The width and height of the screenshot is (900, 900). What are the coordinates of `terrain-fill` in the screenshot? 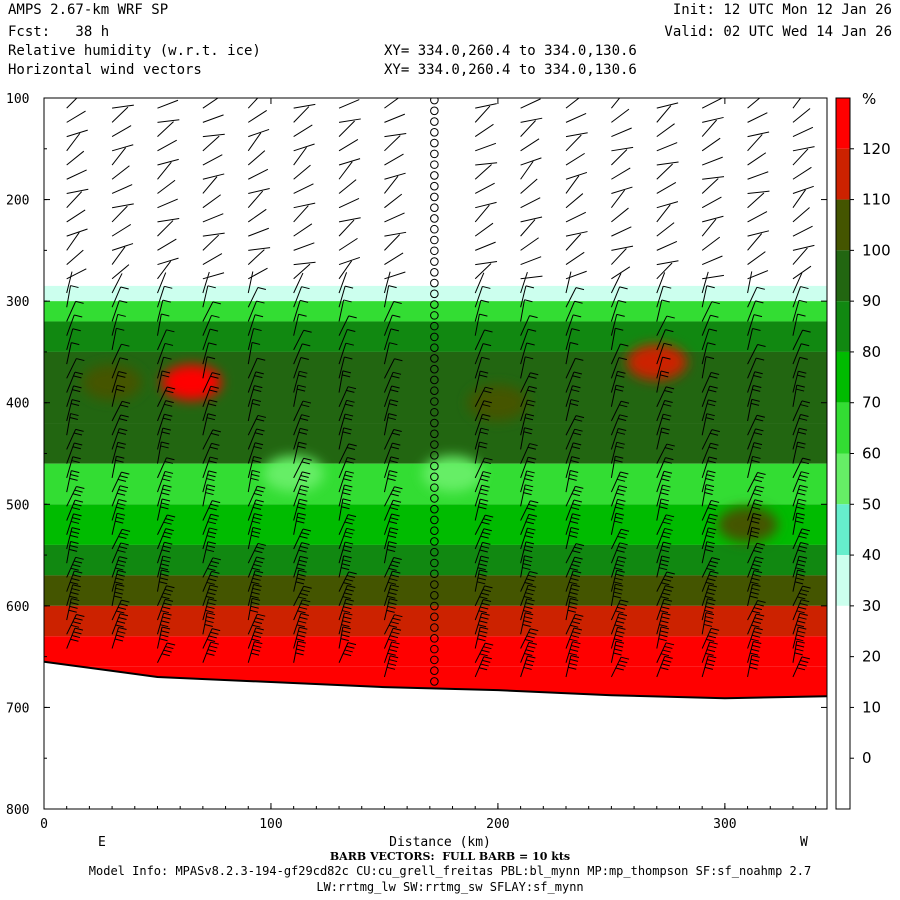 It's located at (435, 735).